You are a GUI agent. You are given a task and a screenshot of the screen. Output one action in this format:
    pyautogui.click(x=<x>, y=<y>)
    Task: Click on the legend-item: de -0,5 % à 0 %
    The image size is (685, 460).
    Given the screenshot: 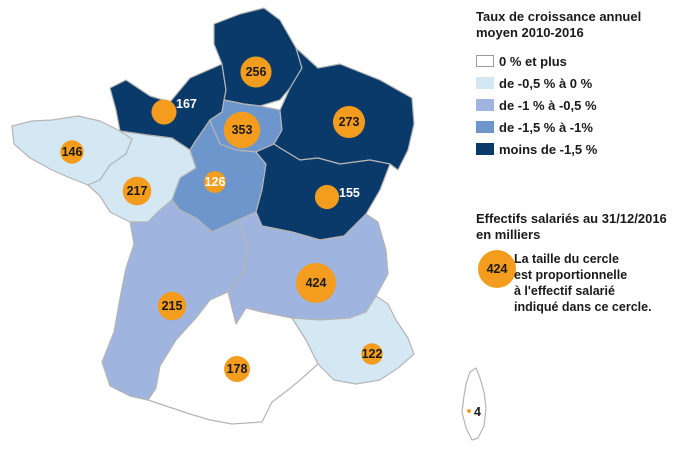 What is the action you would take?
    pyautogui.click(x=578, y=83)
    